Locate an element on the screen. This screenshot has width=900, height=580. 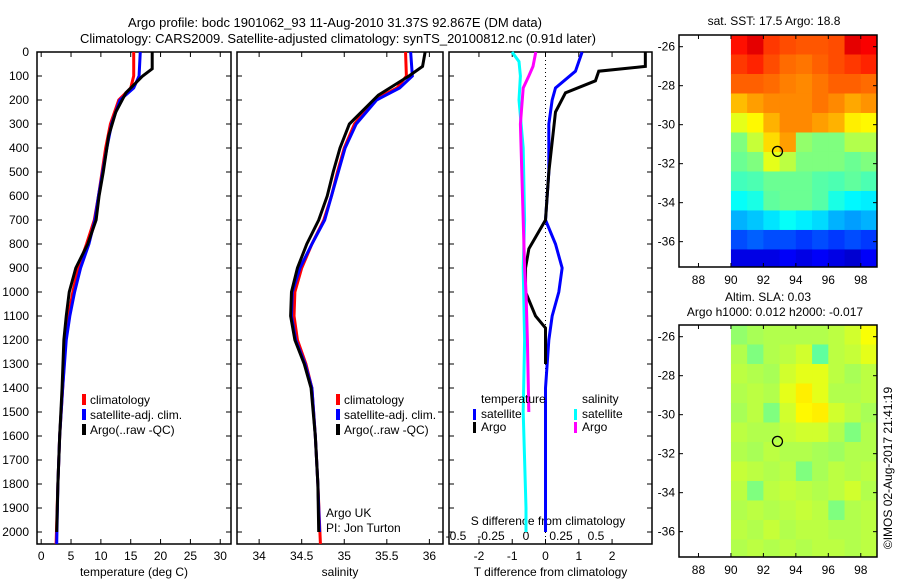
legend-label-satellite: satellite-adj. clim. is located at coordinates (390, 415).